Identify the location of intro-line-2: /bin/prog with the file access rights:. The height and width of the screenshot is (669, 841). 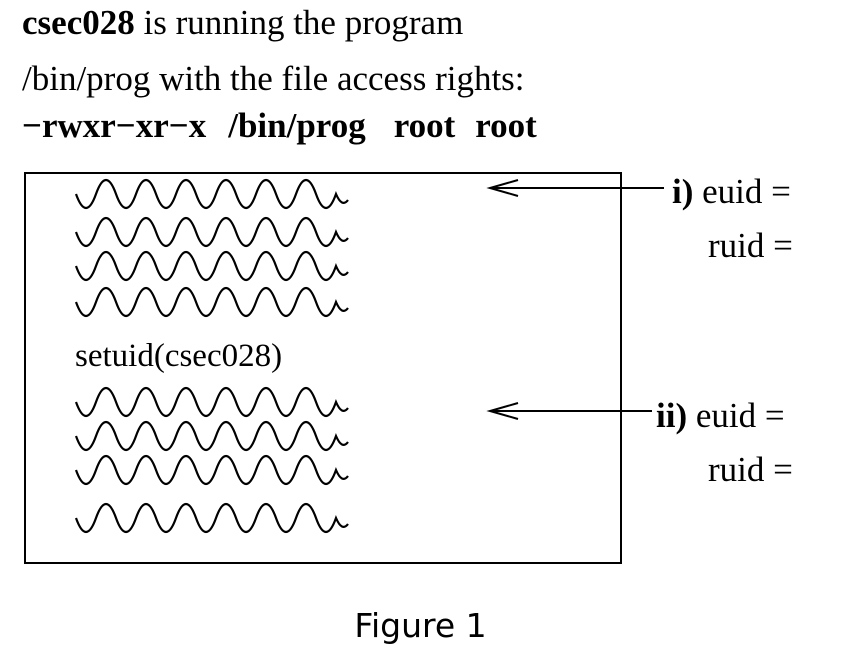
(273, 78).